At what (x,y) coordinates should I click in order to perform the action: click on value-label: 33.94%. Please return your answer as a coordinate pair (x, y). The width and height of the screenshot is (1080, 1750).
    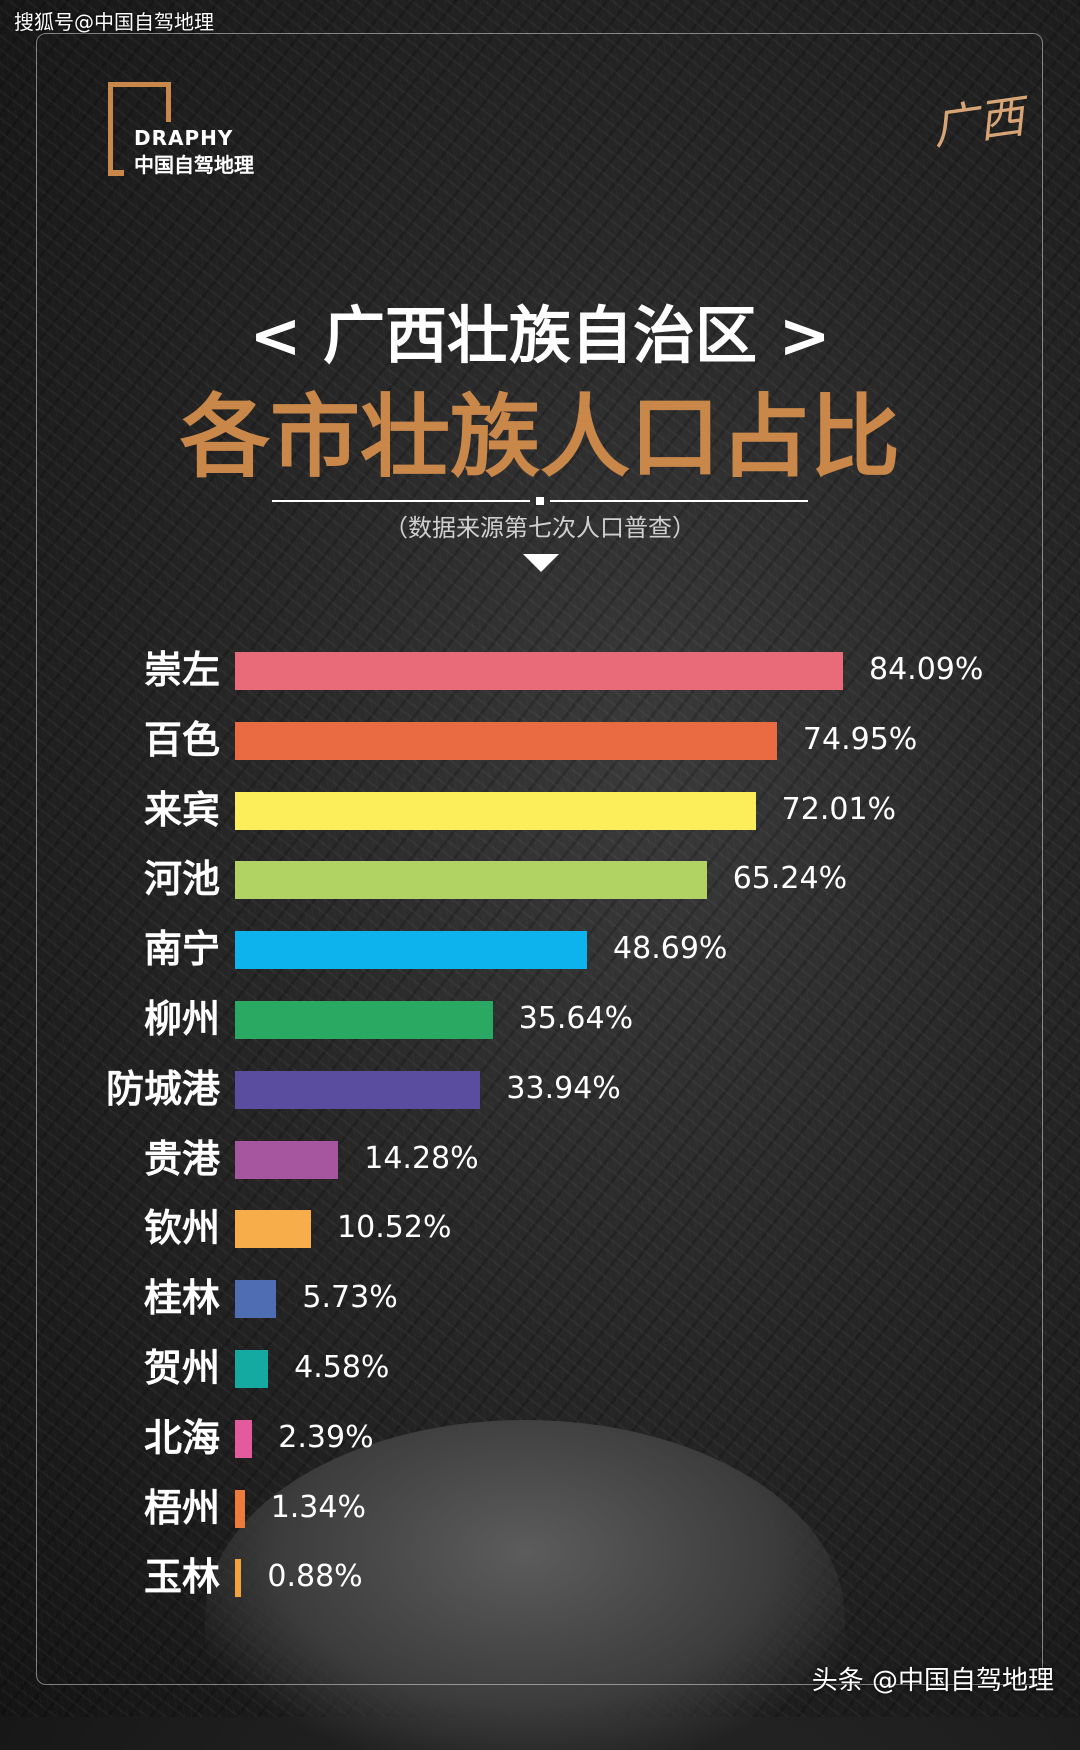
    Looking at the image, I should click on (563, 1088).